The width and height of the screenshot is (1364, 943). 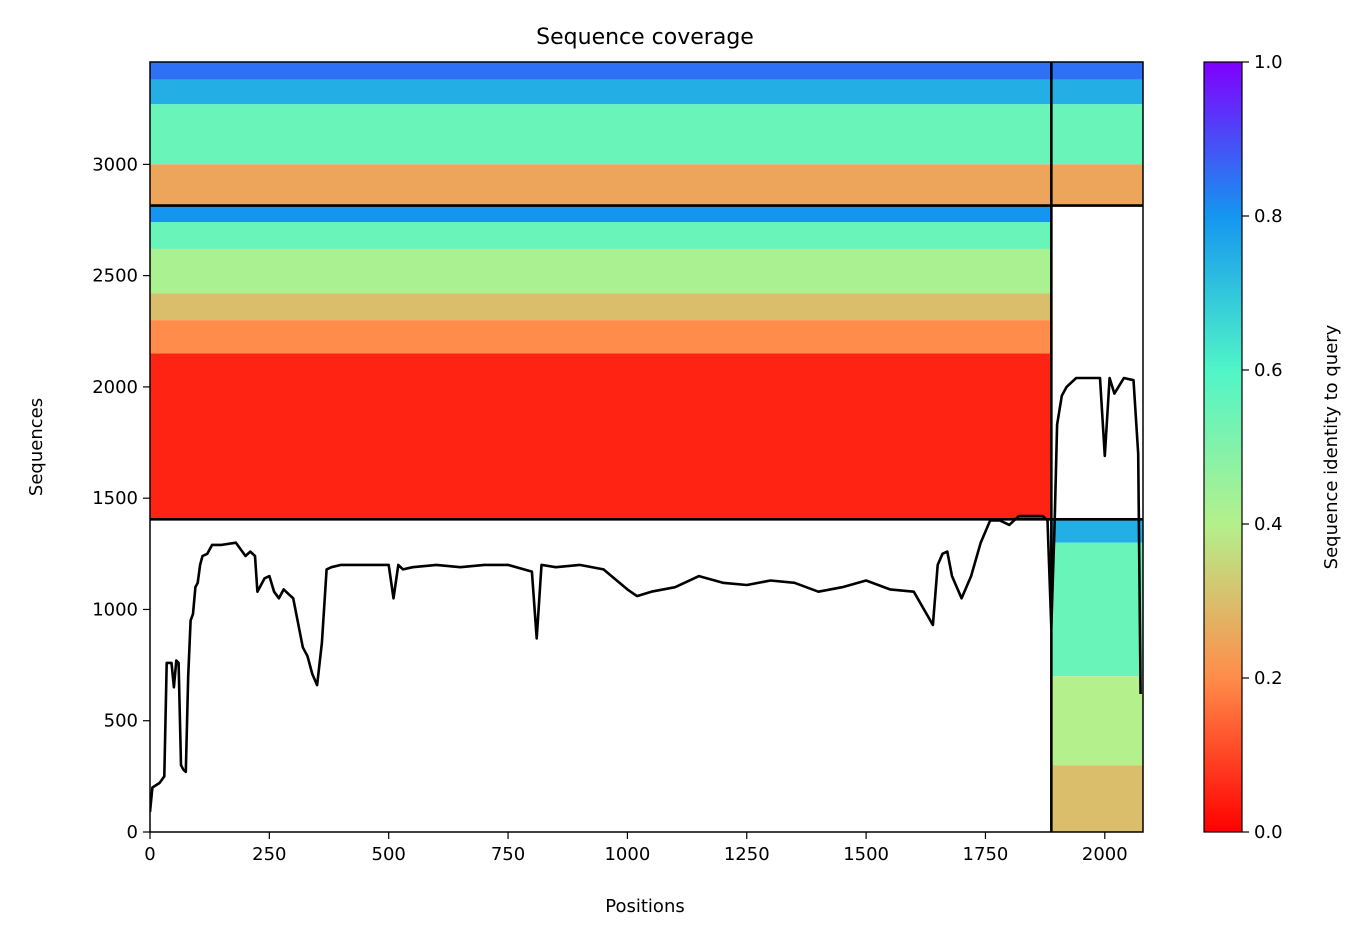 I want to click on x-tick-label: 750, so click(x=508, y=854).